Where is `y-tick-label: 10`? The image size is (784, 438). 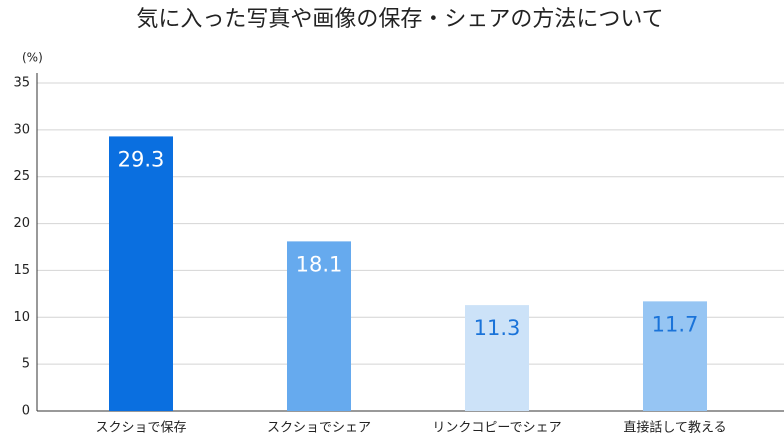 y-tick-label: 10 is located at coordinates (21, 317).